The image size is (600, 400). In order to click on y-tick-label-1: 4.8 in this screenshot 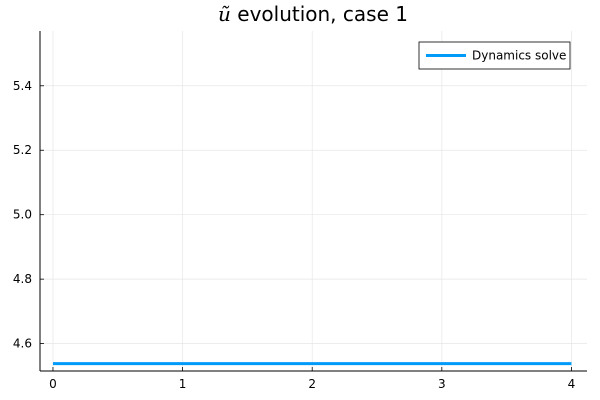, I will do `click(22, 279)`.